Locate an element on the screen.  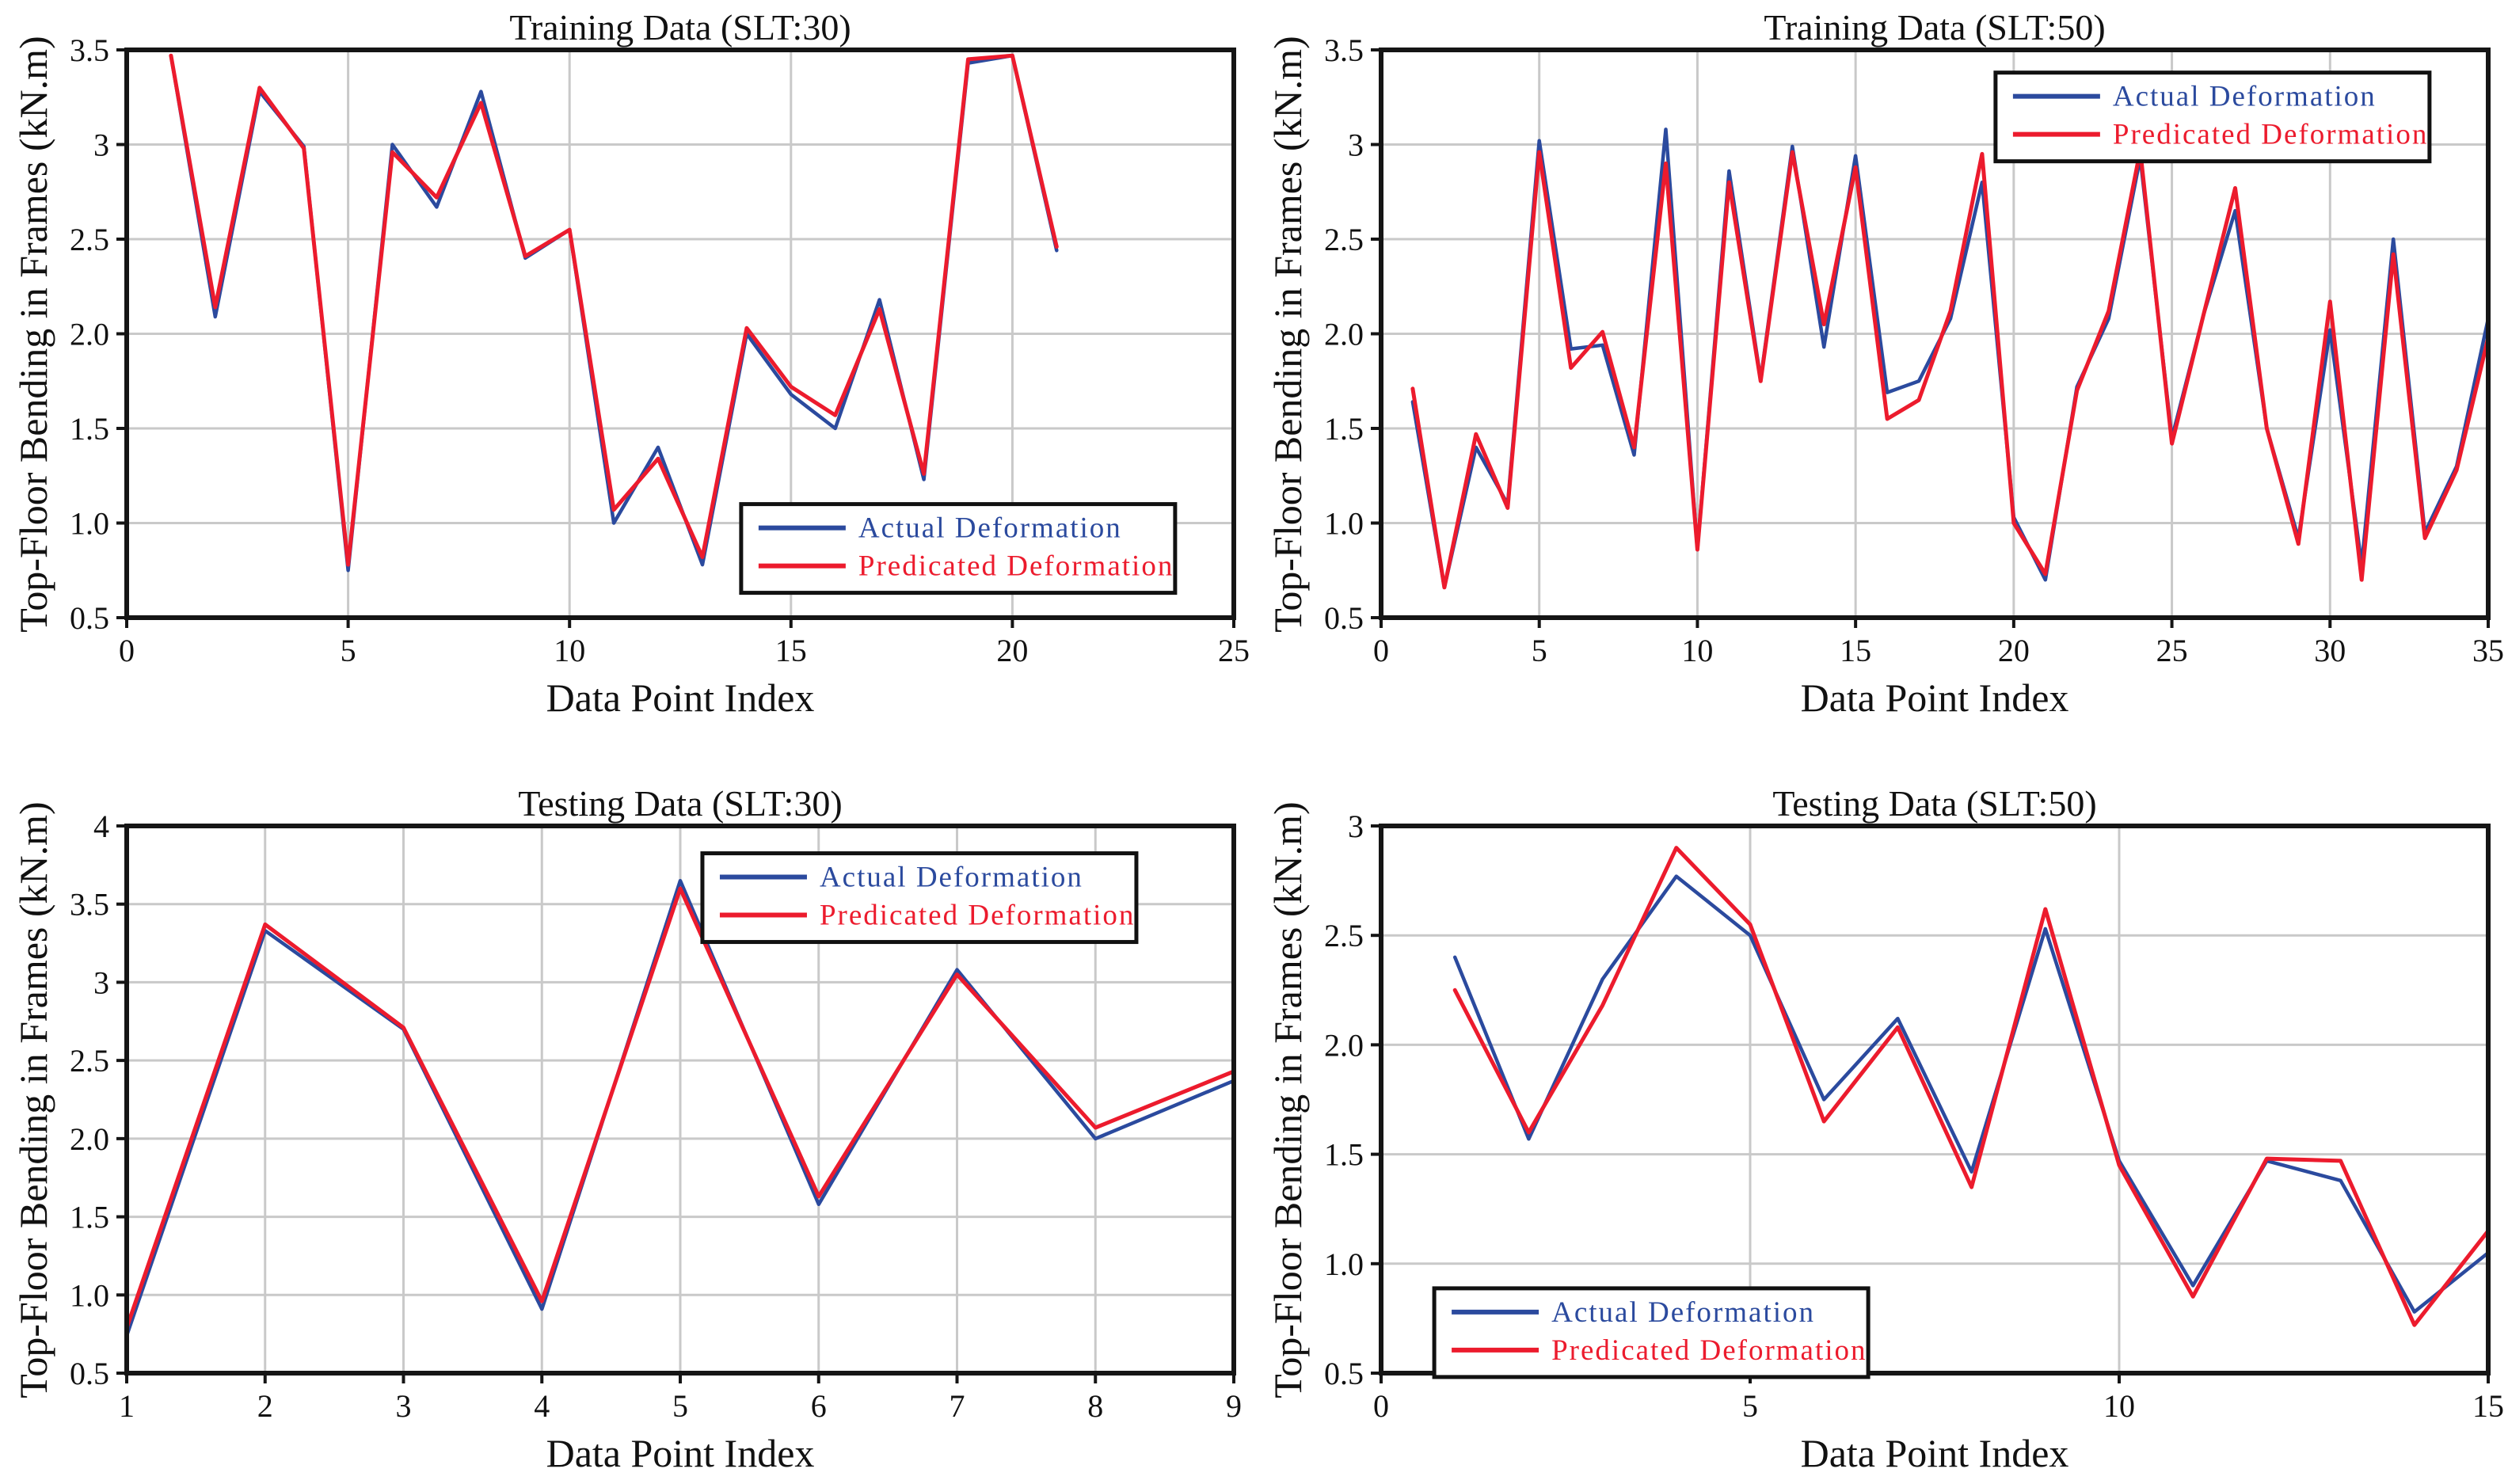
x-tick-label: 3 is located at coordinates (404, 1406).